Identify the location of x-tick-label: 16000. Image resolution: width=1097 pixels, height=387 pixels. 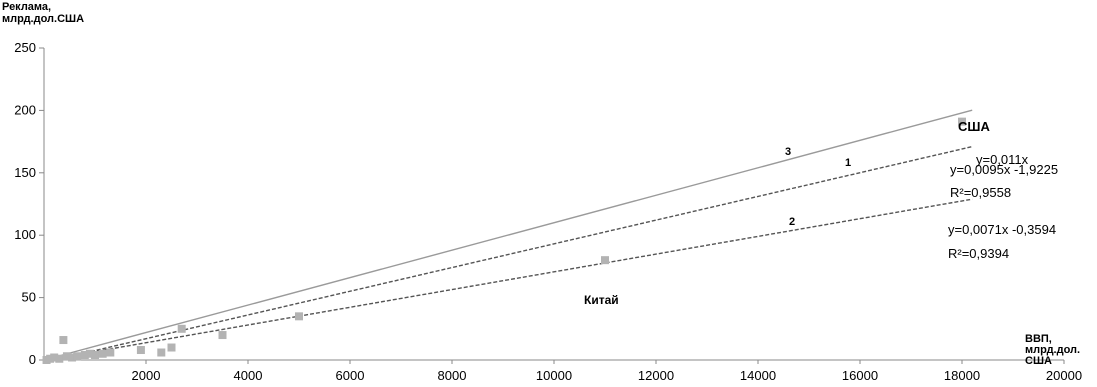
(860, 375).